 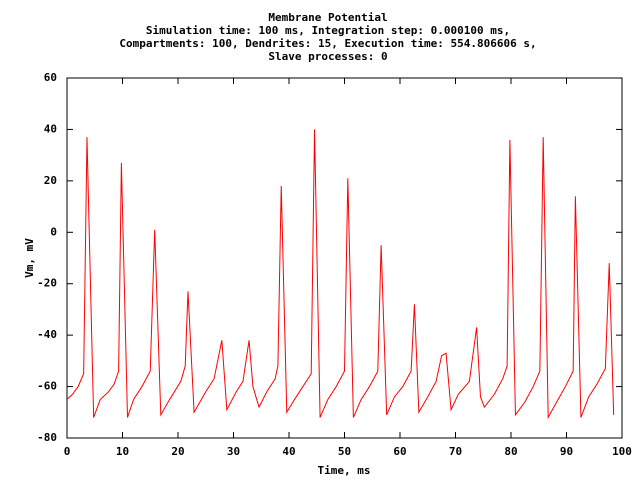 What do you see at coordinates (50, 180) in the screenshot?
I see `y-tick-label: 20` at bounding box center [50, 180].